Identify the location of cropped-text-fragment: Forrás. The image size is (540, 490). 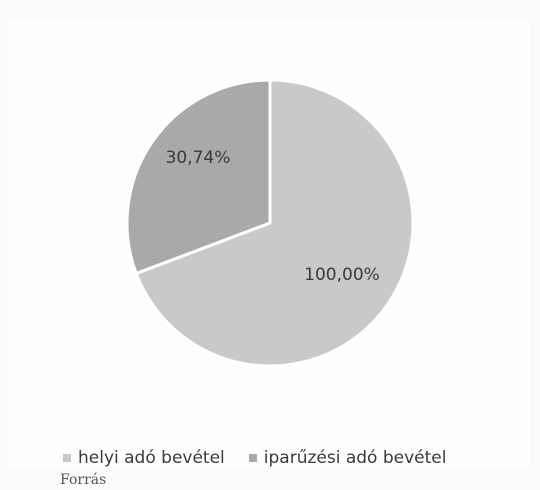
(83, 480).